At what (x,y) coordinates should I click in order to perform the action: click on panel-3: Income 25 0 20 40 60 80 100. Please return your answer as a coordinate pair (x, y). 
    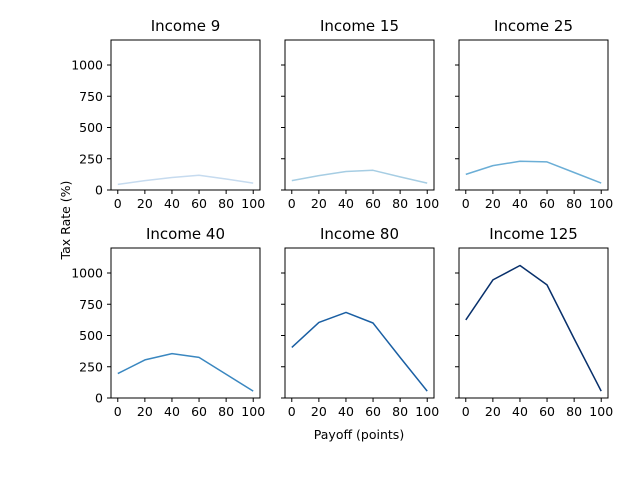
    Looking at the image, I should click on (534, 114).